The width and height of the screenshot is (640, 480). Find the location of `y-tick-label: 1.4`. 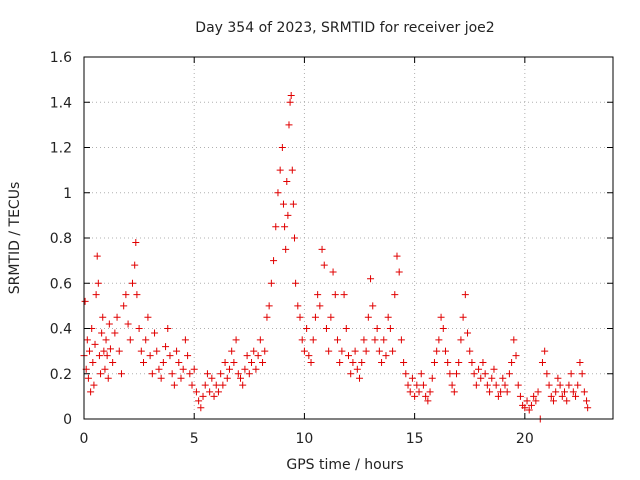

y-tick-label: 1.4 is located at coordinates (61, 103).